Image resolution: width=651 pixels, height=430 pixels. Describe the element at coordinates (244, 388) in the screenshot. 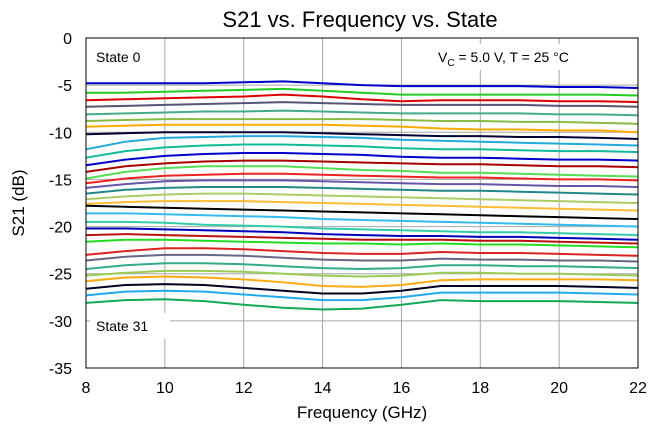

I see `x-tick-label: 12` at that location.